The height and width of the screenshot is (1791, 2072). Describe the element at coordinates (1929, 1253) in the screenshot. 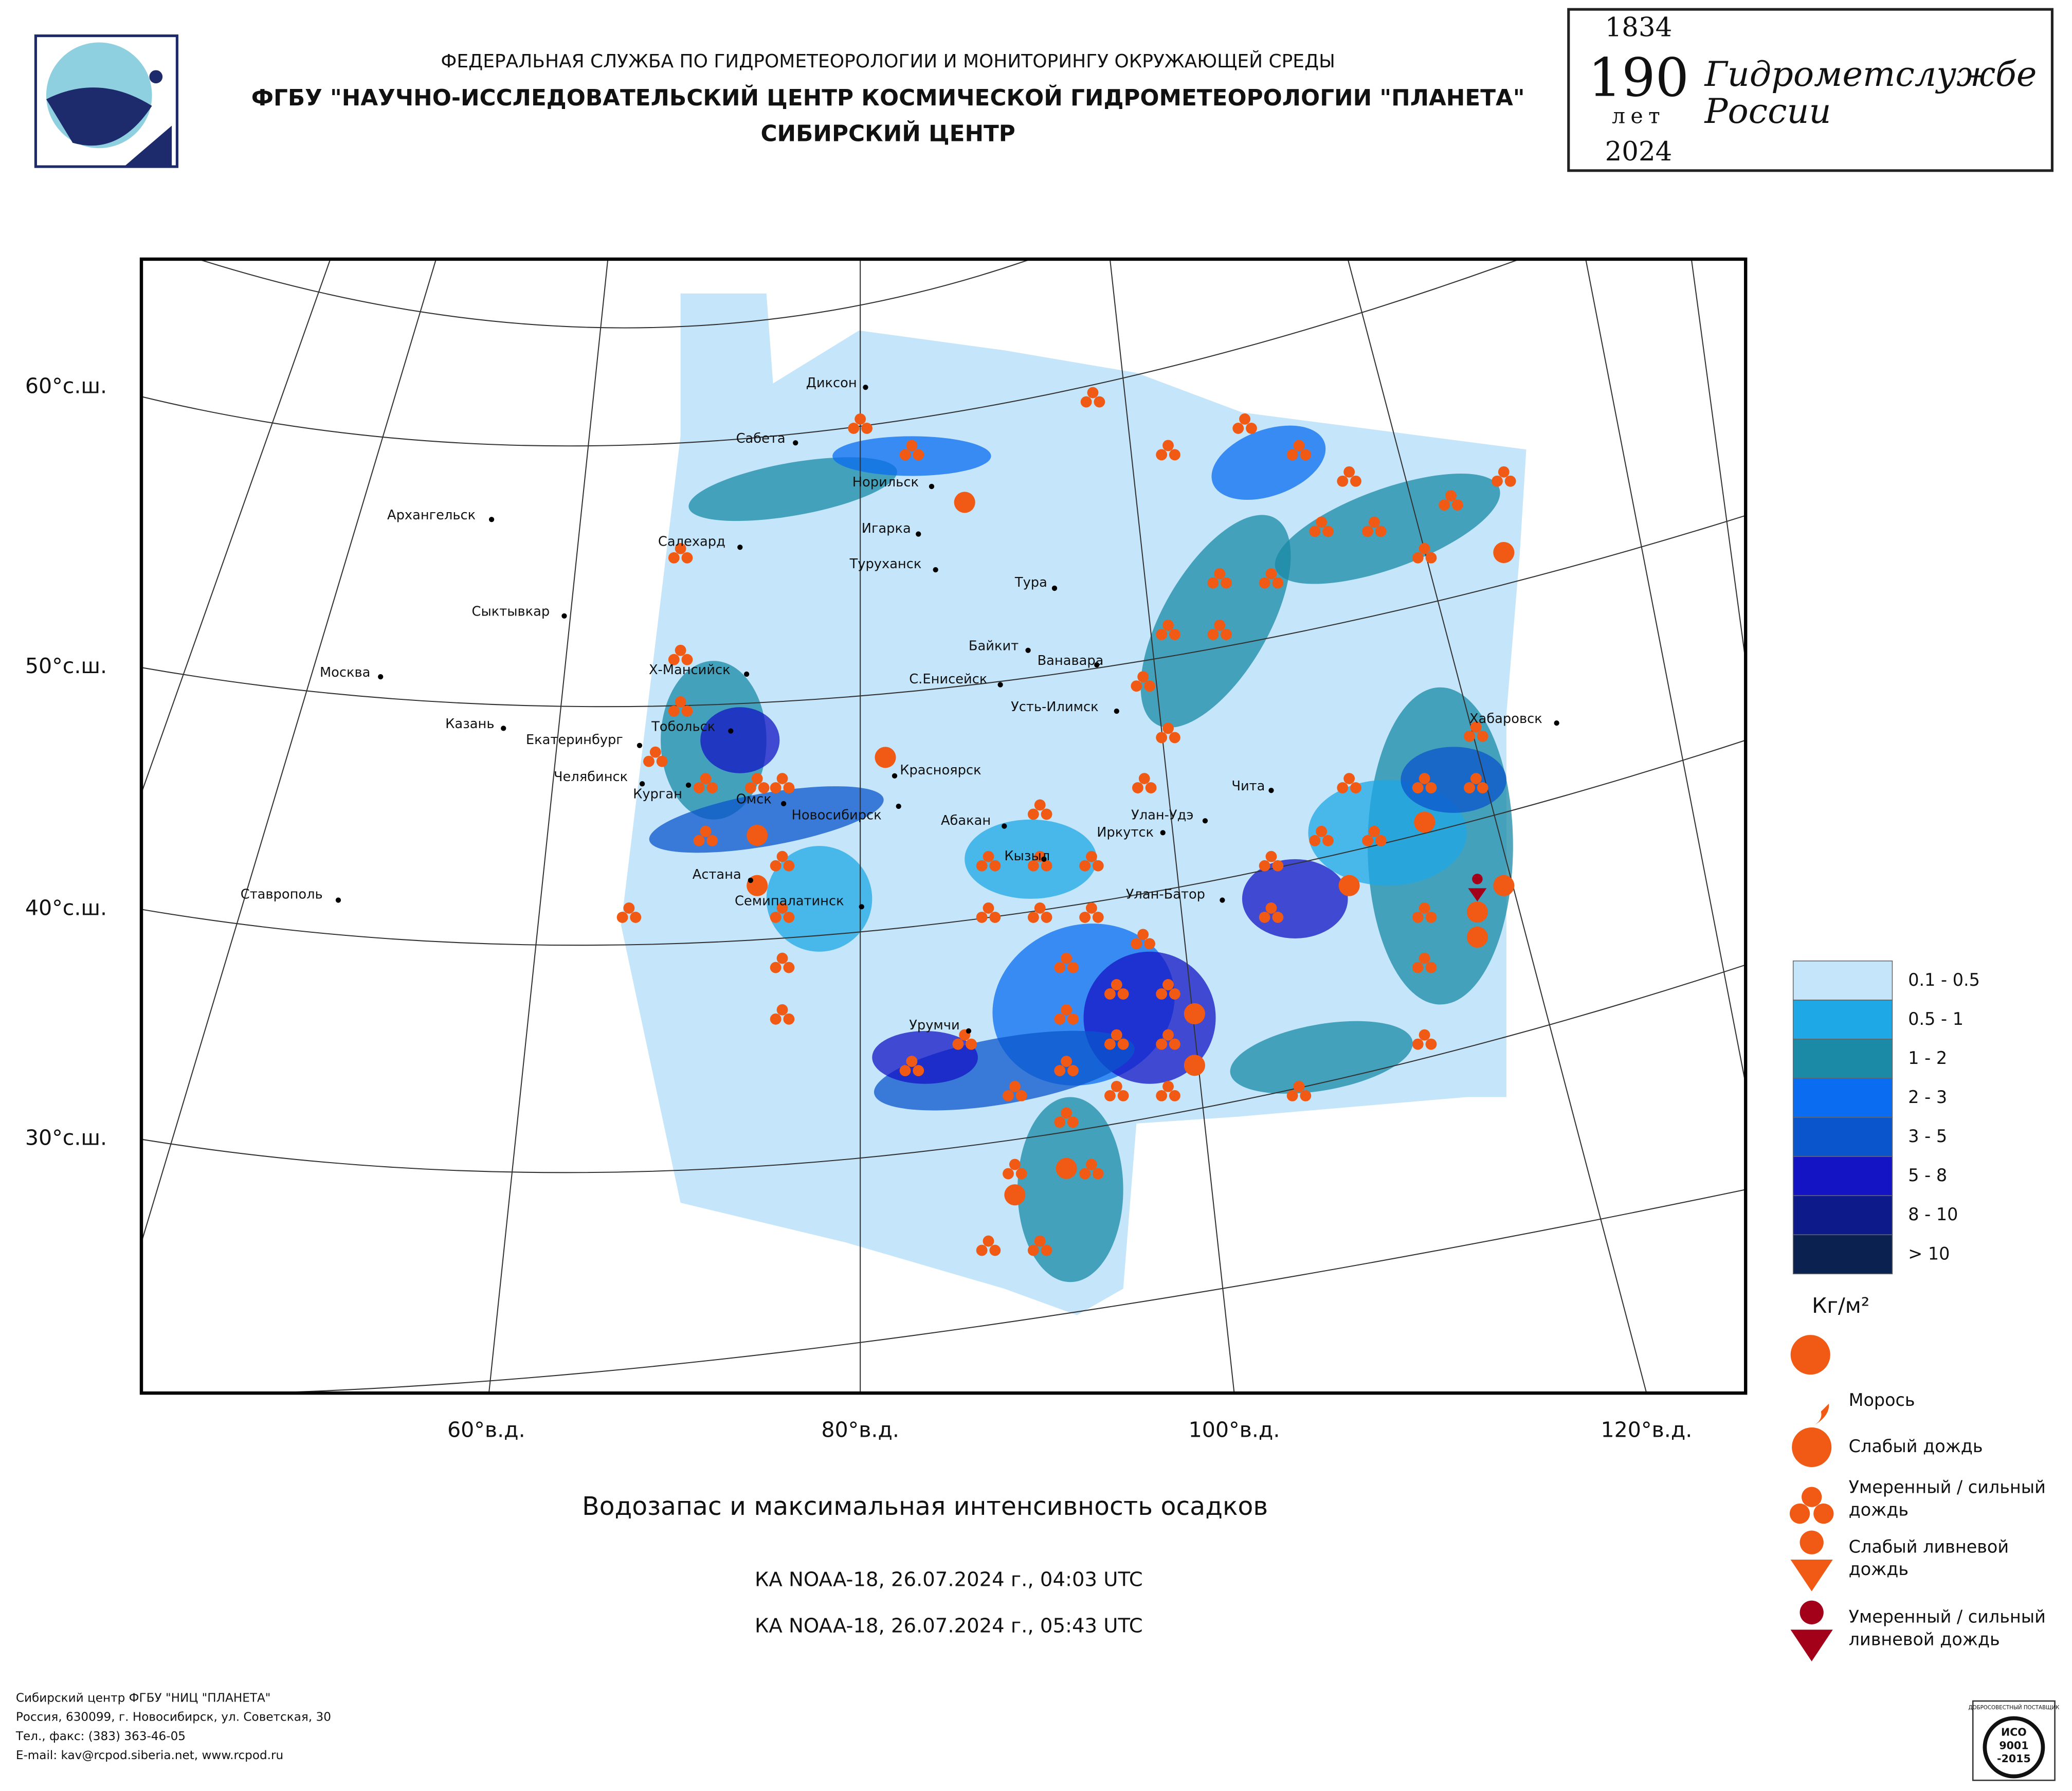

I see `legend-label: > 10` at that location.